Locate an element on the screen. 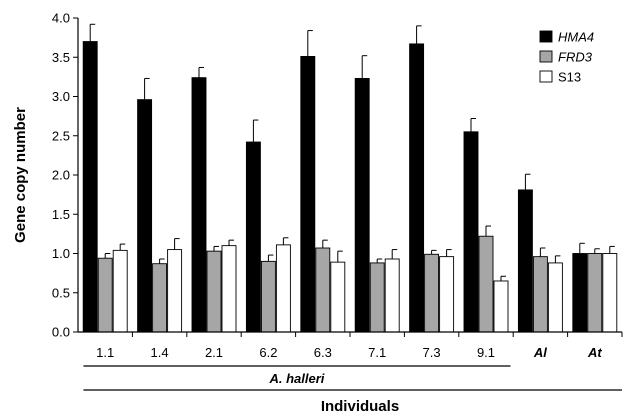 Image resolution: width=625 pixels, height=415 pixels. group-label: A. halleri is located at coordinates (296, 378).